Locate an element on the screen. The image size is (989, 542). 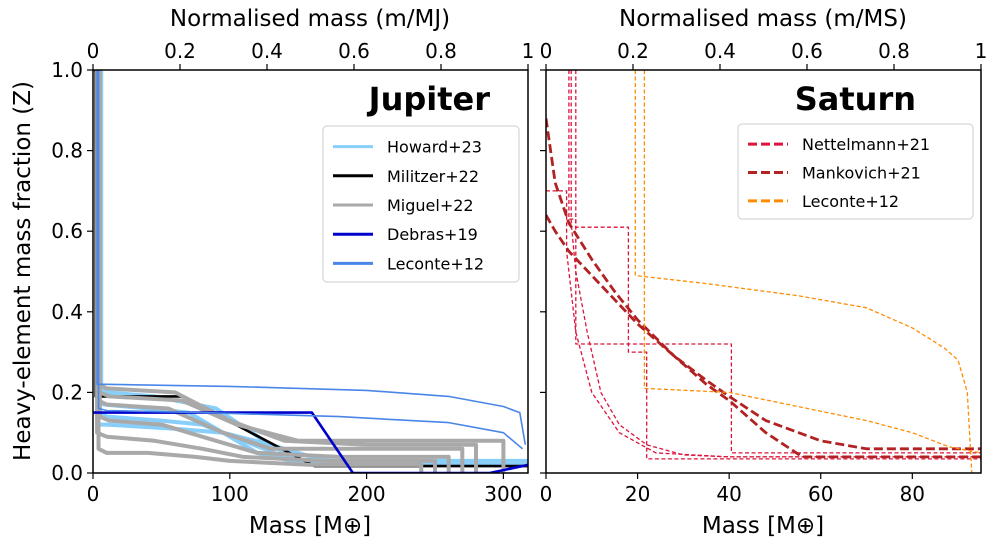
saturn-legend: Nettelmann+21 Mankovich+21 Leconte+12 is located at coordinates (855, 171).